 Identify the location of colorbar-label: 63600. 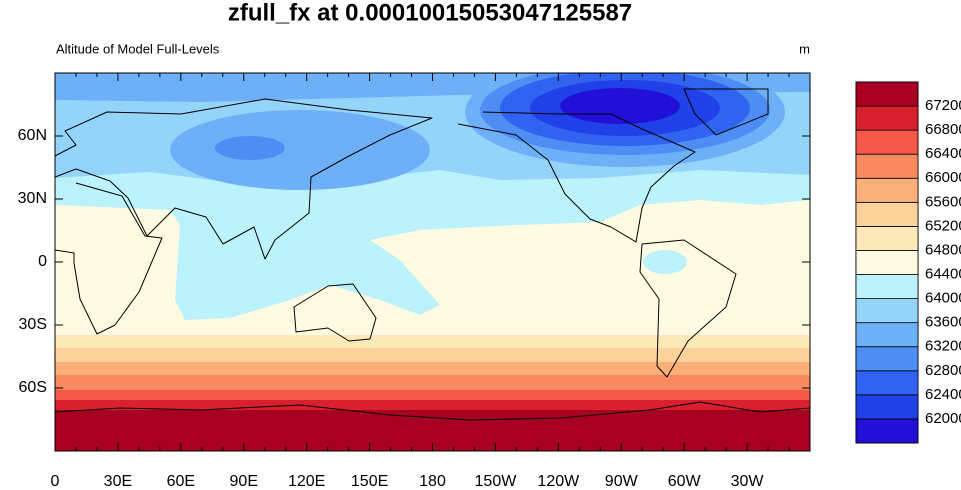
(943, 322).